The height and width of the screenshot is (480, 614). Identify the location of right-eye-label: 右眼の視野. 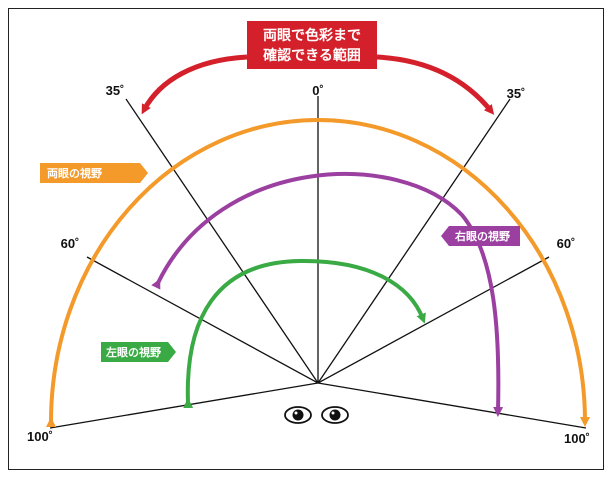
(482, 236).